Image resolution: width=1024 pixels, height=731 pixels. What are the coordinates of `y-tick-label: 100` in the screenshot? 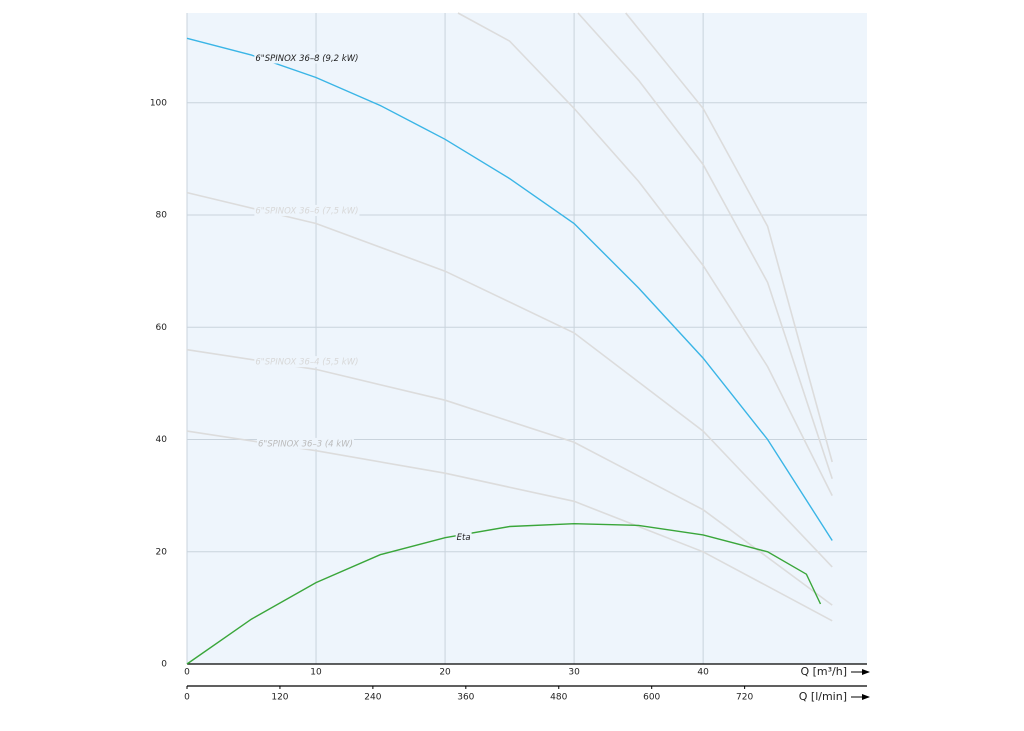 It's located at (158, 103).